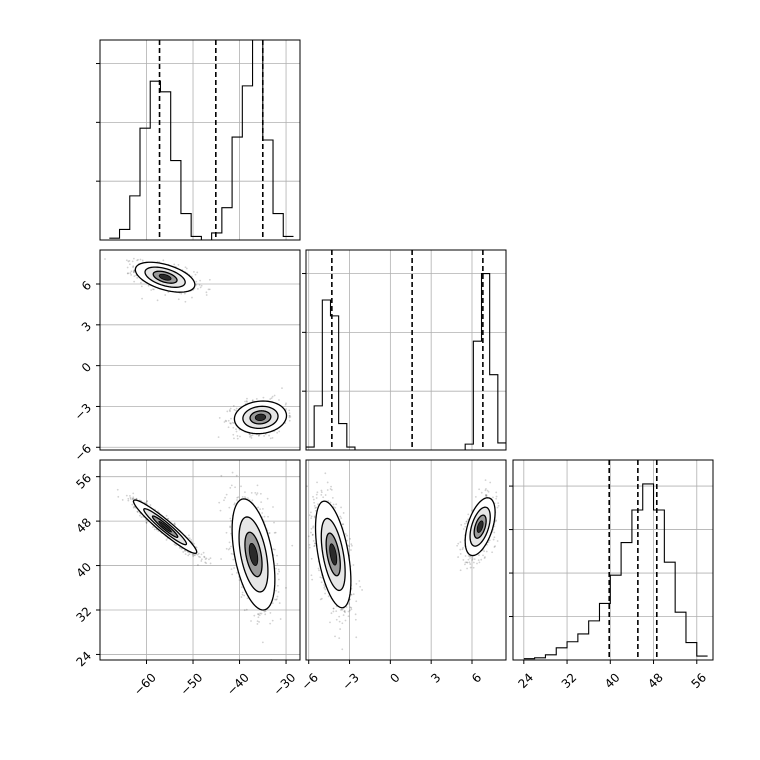 This screenshot has width=760, height=760. What do you see at coordinates (238, 684) in the screenshot?
I see `x-tick-label: −40` at bounding box center [238, 684].